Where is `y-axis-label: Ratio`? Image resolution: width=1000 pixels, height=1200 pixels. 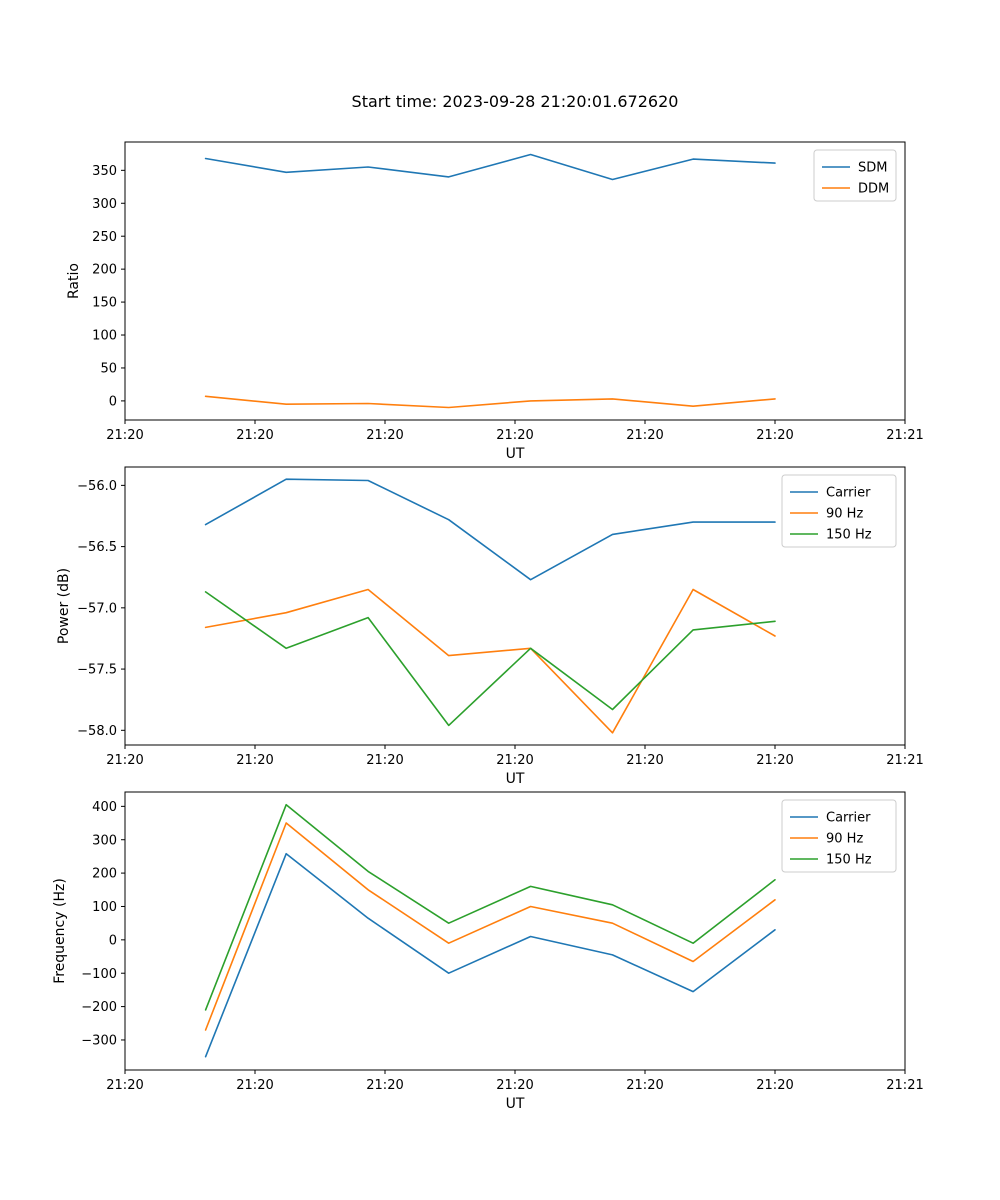
y-axis-label: Ratio is located at coordinates (74, 281).